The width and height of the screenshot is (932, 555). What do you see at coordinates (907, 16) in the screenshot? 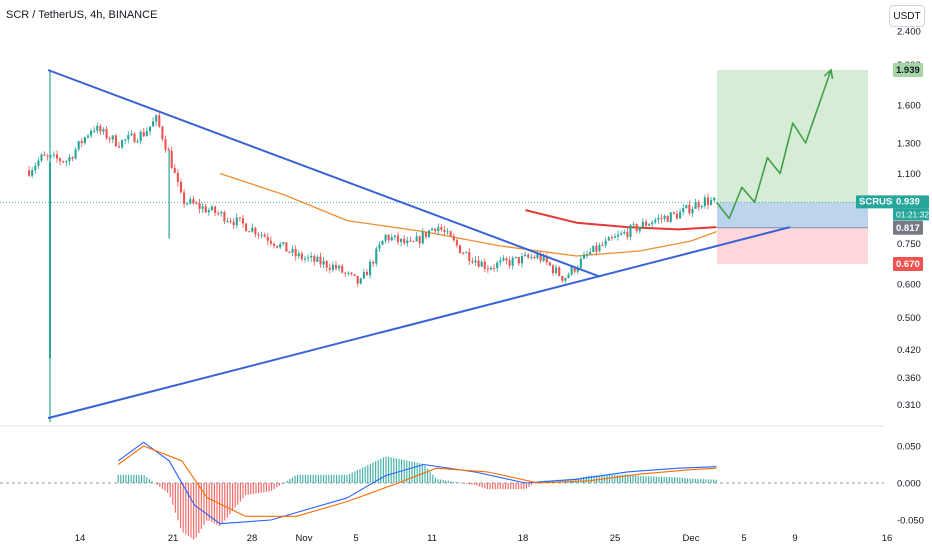
I see `currency-button: USDT` at bounding box center [907, 16].